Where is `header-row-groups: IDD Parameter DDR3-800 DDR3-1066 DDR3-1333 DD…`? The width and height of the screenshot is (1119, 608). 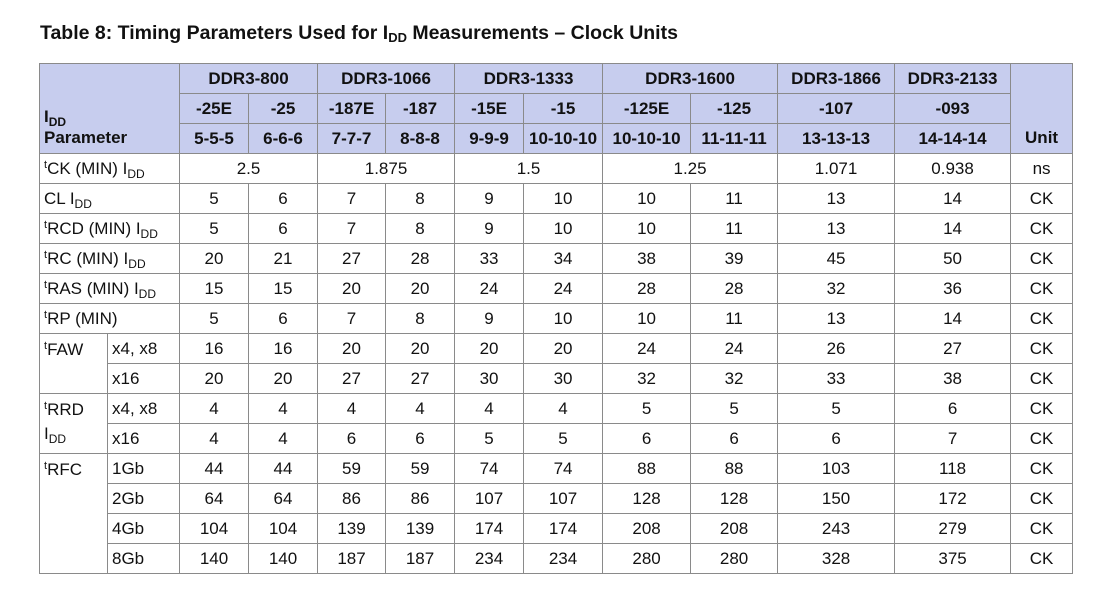
header-row-groups: IDD Parameter DDR3-800 DDR3-1066 DDR3-1333 DD… is located at coordinates (556, 108).